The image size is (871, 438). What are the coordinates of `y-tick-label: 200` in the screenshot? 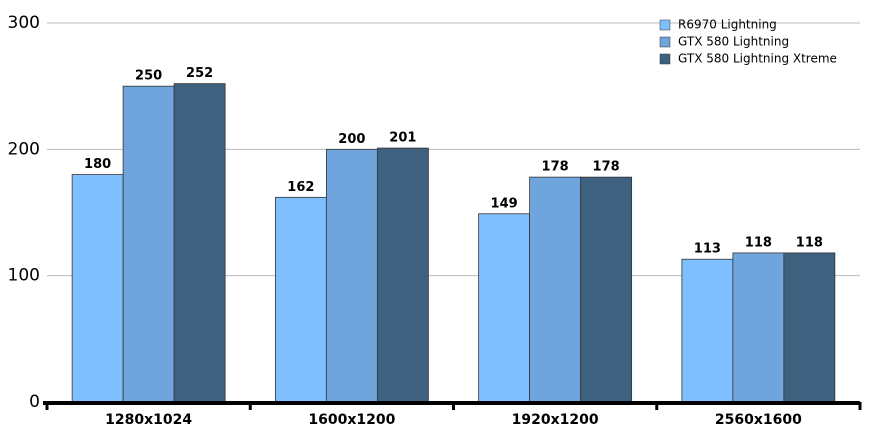 It's located at (24, 149).